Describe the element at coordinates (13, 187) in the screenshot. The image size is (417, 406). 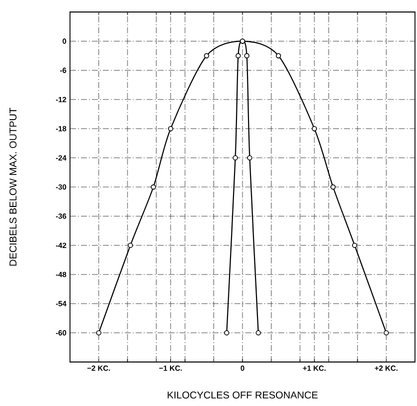
I see `y-axis-title: DECIBELS BELOW MAX. OUTPUT` at that location.